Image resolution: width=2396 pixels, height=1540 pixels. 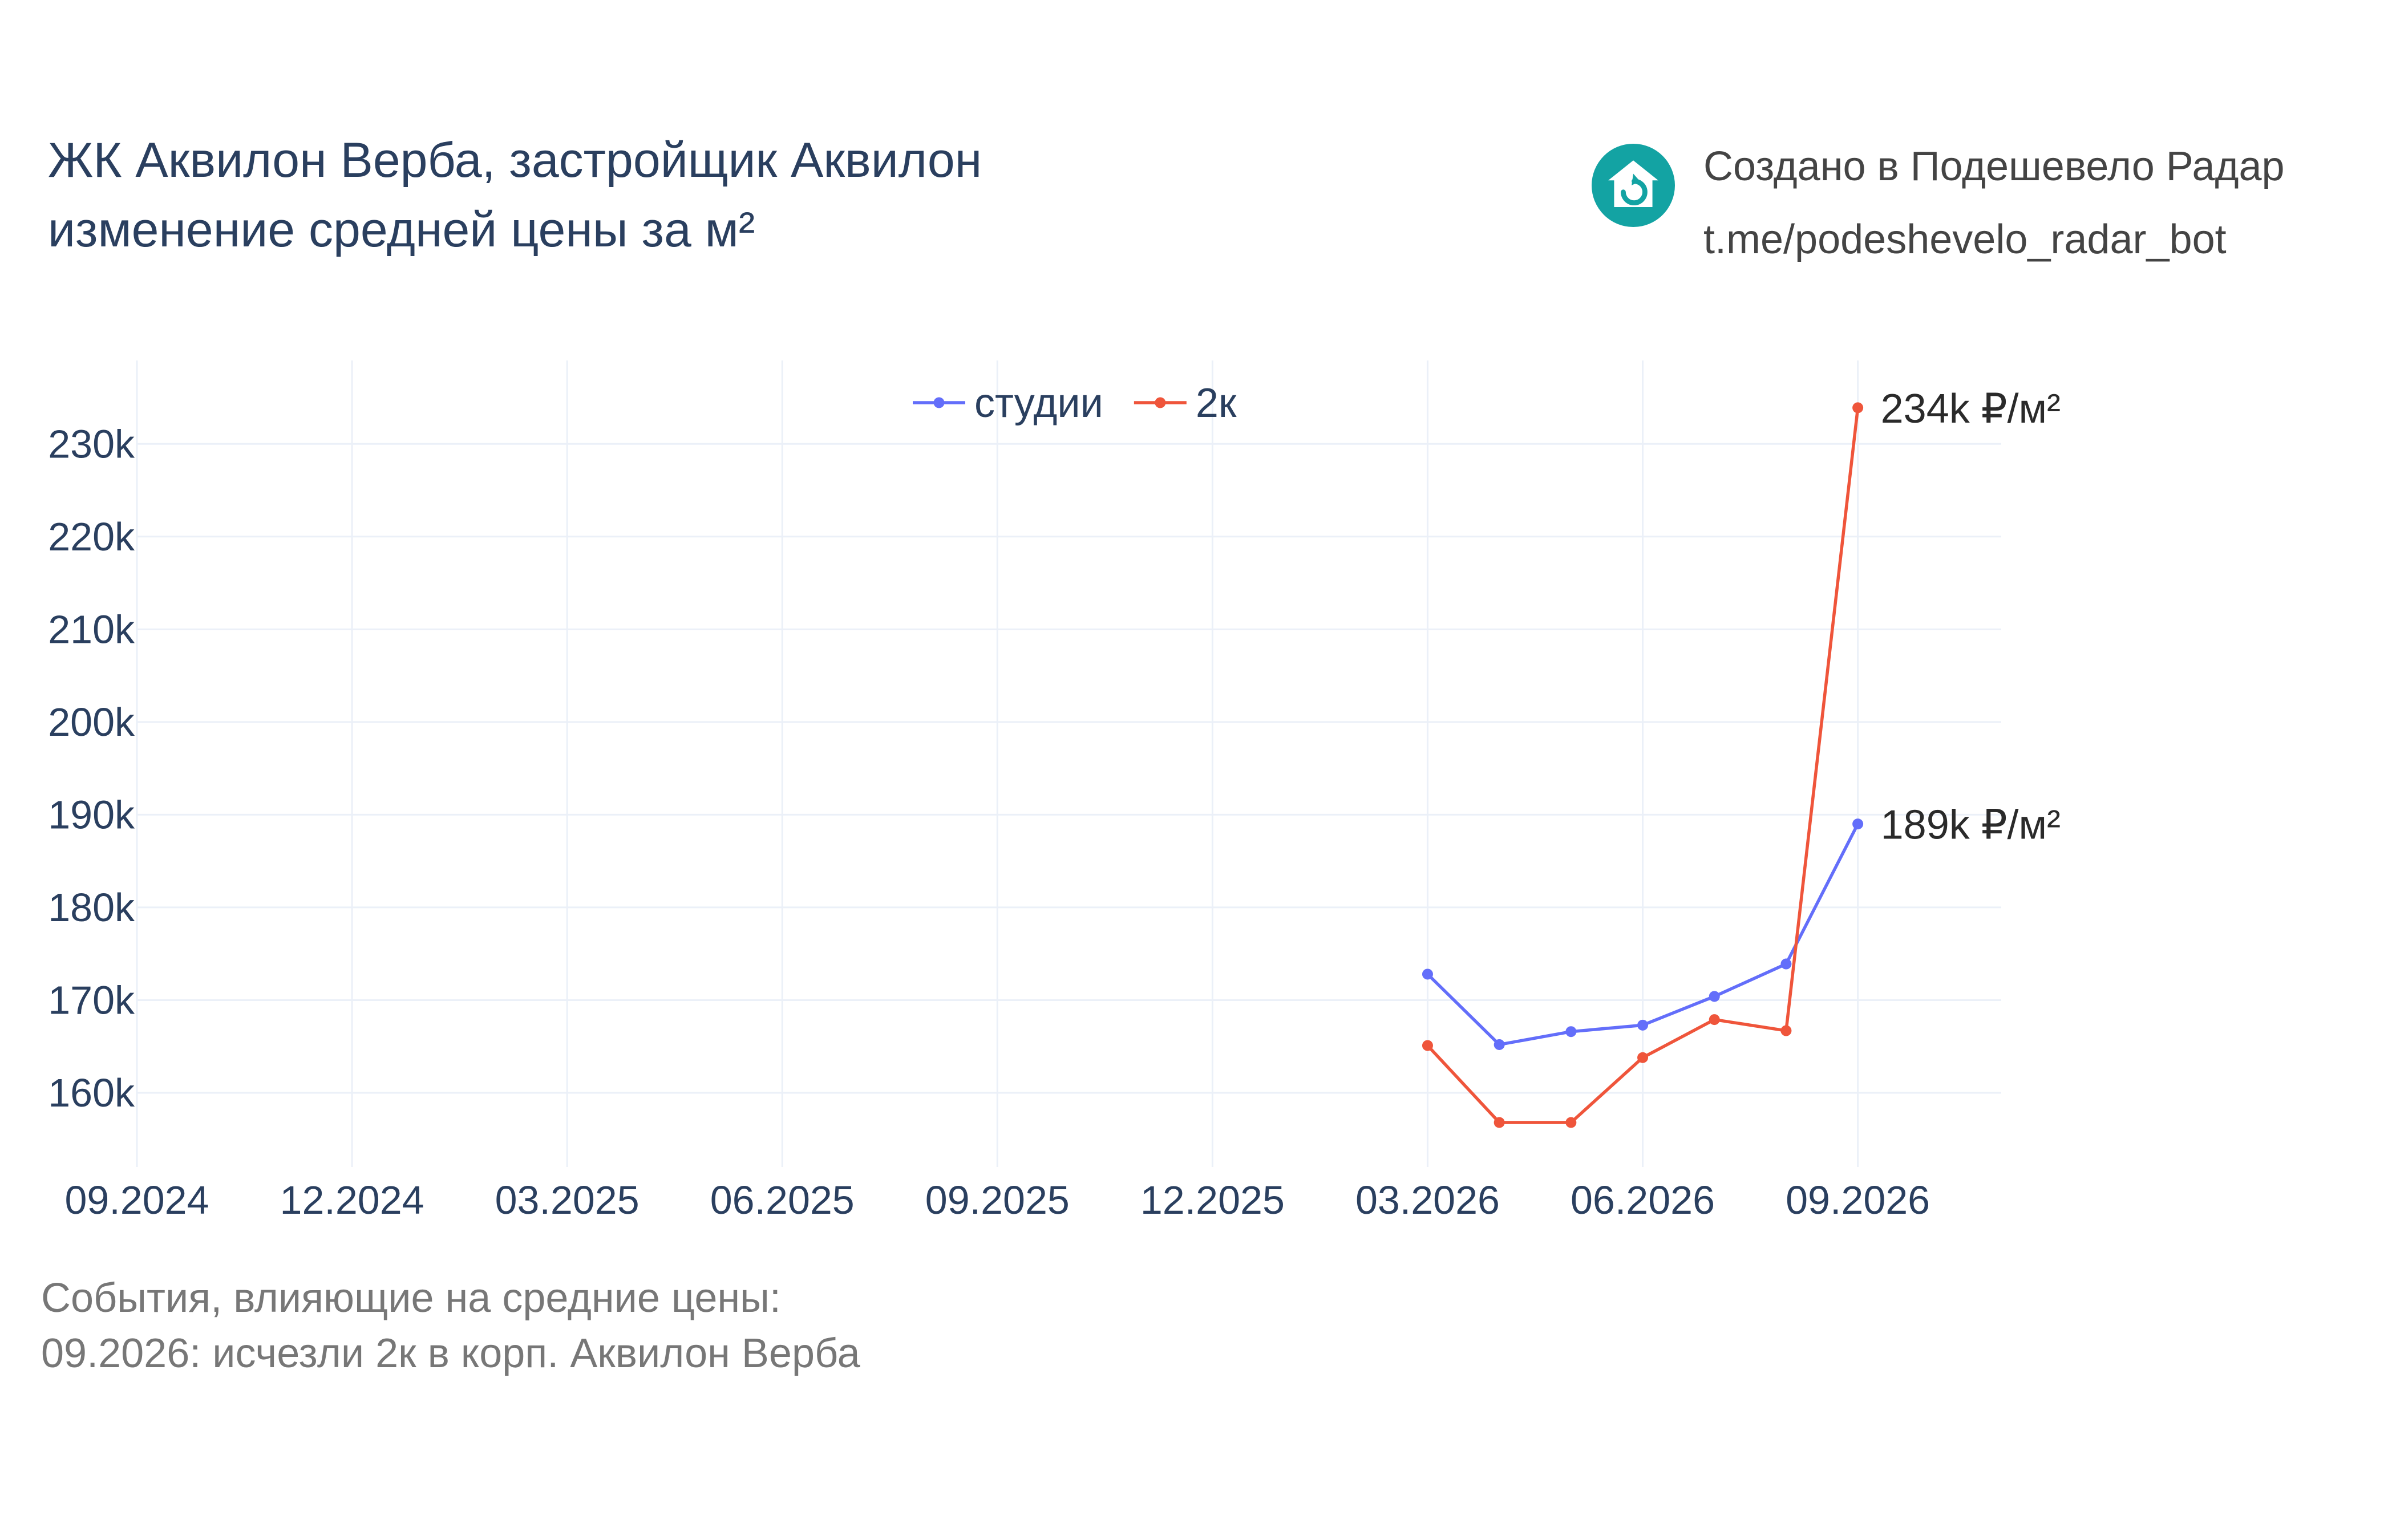 I want to click on y-tick-label: 220k, so click(x=92, y=537).